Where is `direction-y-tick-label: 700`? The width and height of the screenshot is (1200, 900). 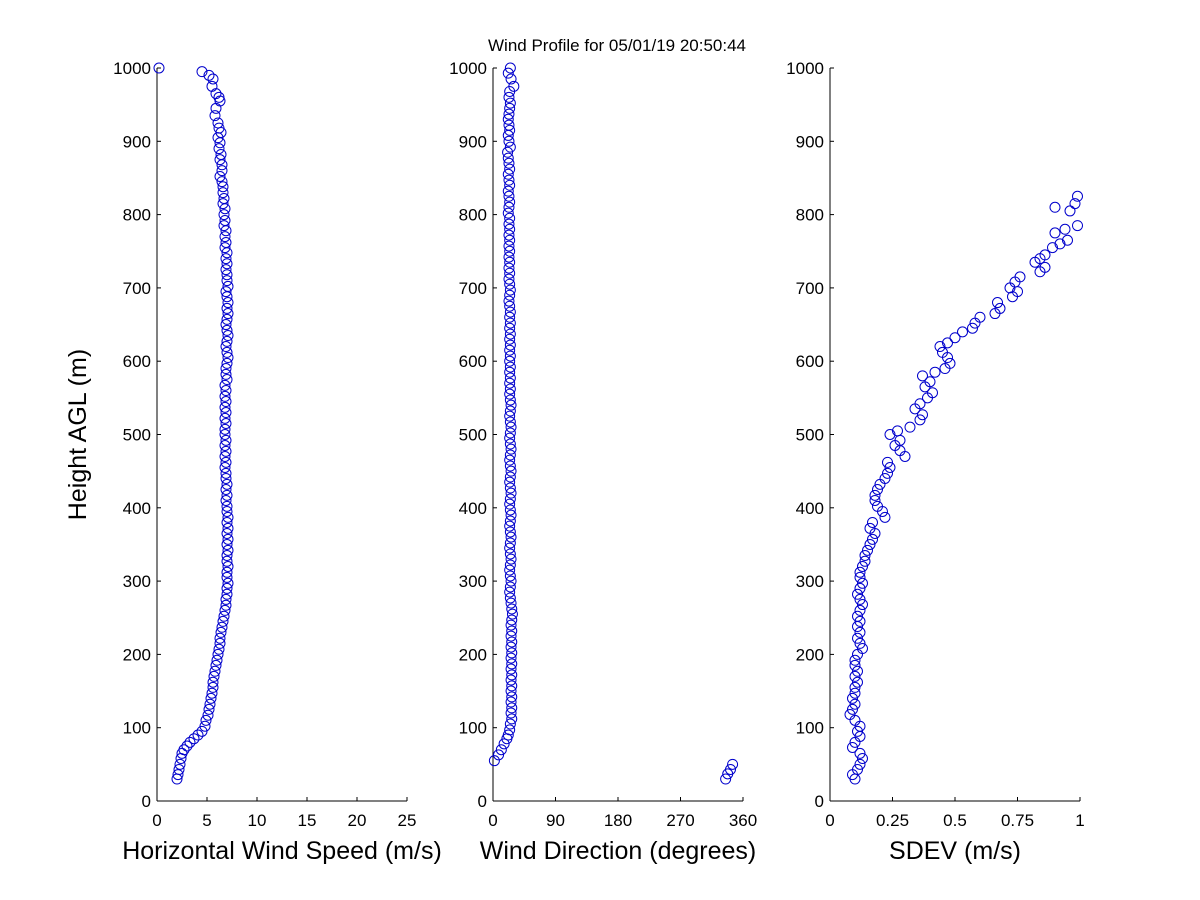
direction-y-tick-label: 700 is located at coordinates (473, 288).